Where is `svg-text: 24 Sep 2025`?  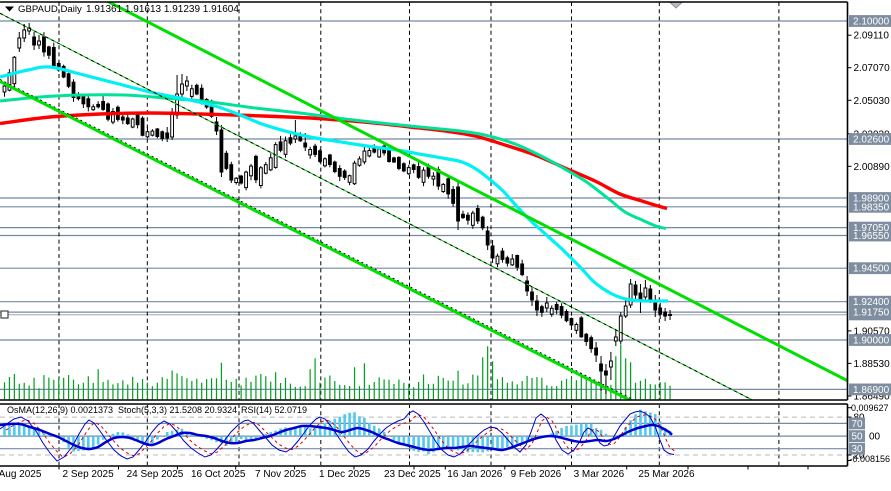
svg-text: 24 Sep 2025 is located at coordinates (155, 474).